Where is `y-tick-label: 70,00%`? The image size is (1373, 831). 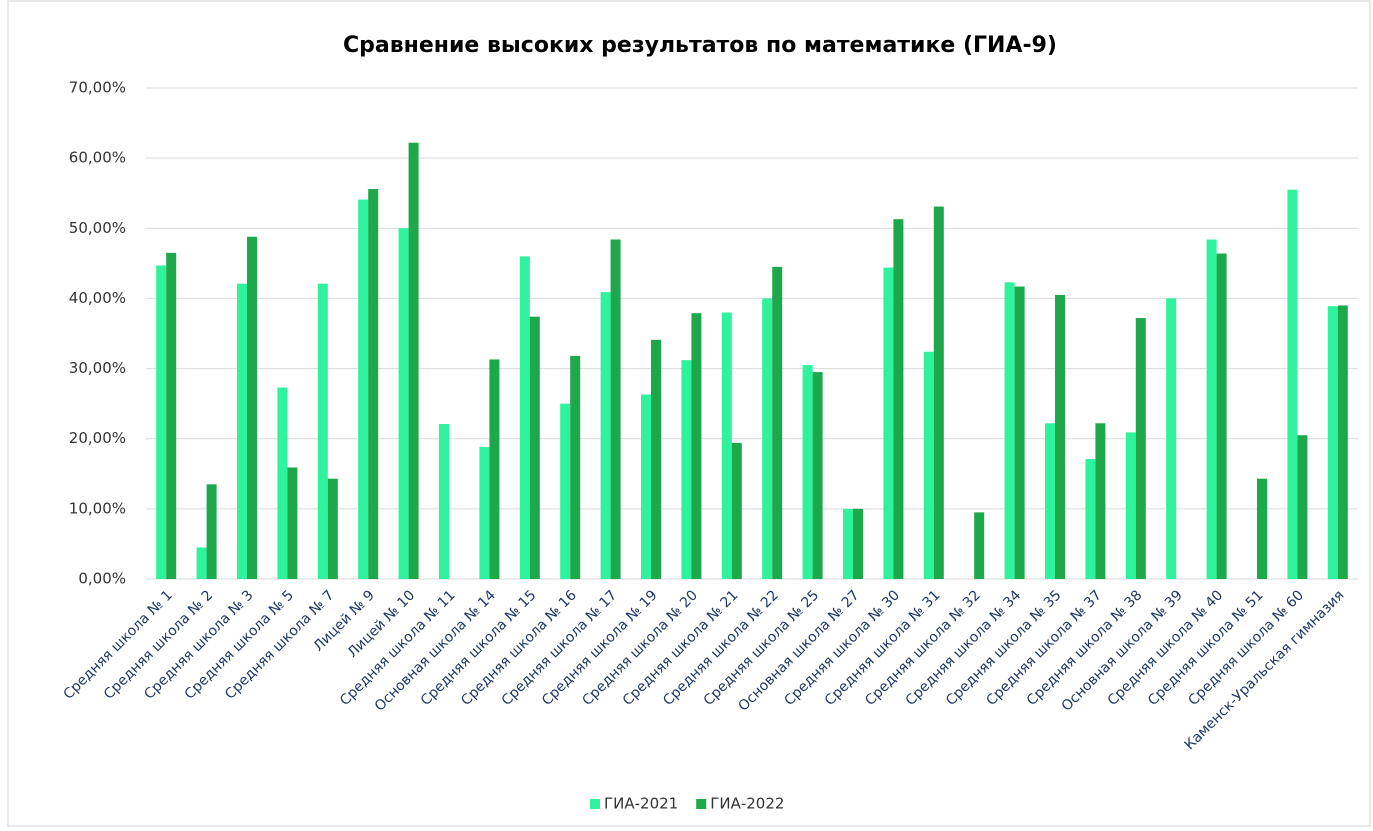 y-tick-label: 70,00% is located at coordinates (97, 88).